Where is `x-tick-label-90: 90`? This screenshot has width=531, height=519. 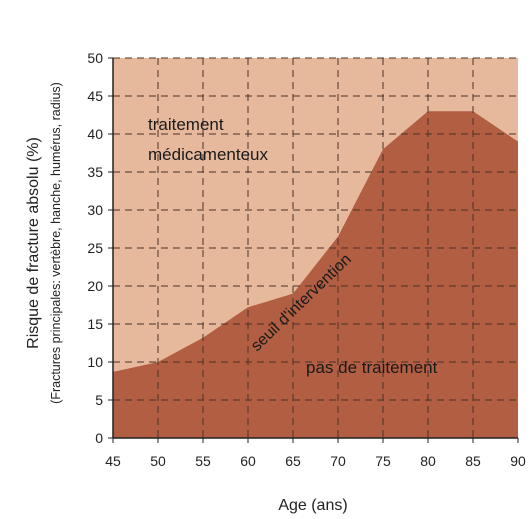 x-tick-label-90: 90 is located at coordinates (518, 461).